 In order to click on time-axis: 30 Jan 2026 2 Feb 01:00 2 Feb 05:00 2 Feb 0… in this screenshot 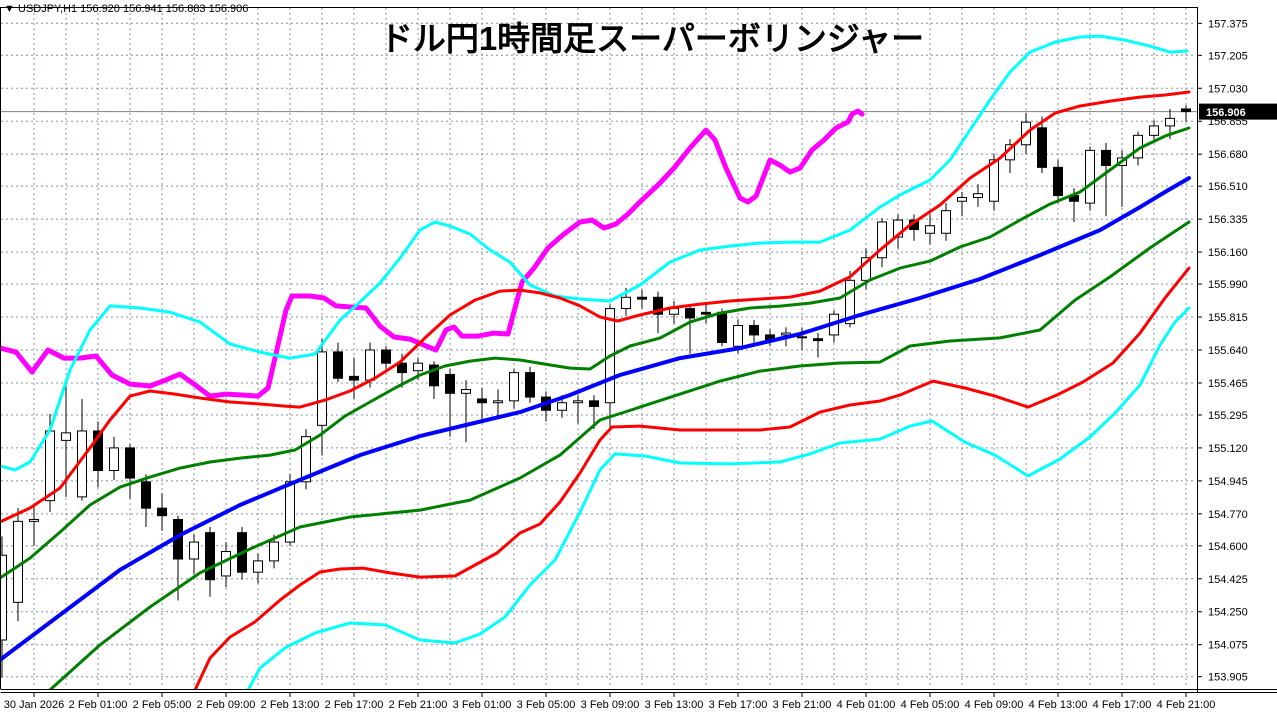, I will do `click(610, 702)`.